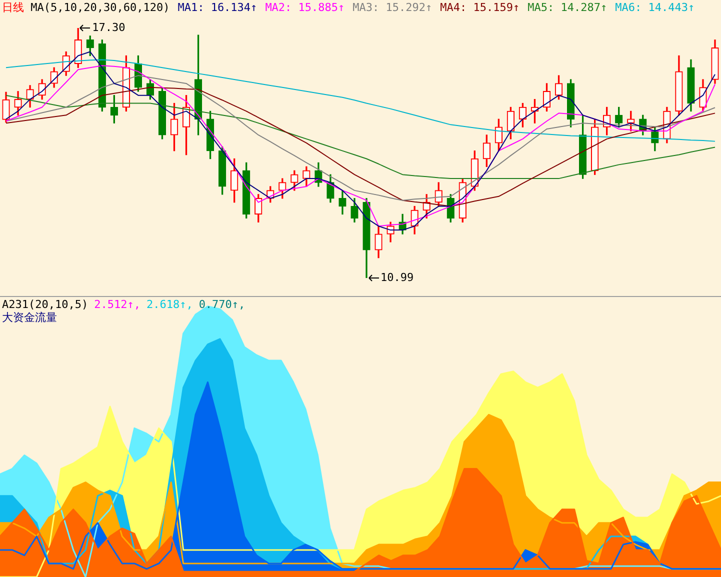 This screenshot has width=721, height=577. I want to click on text: MA3: 15.292↑, so click(392, 7).